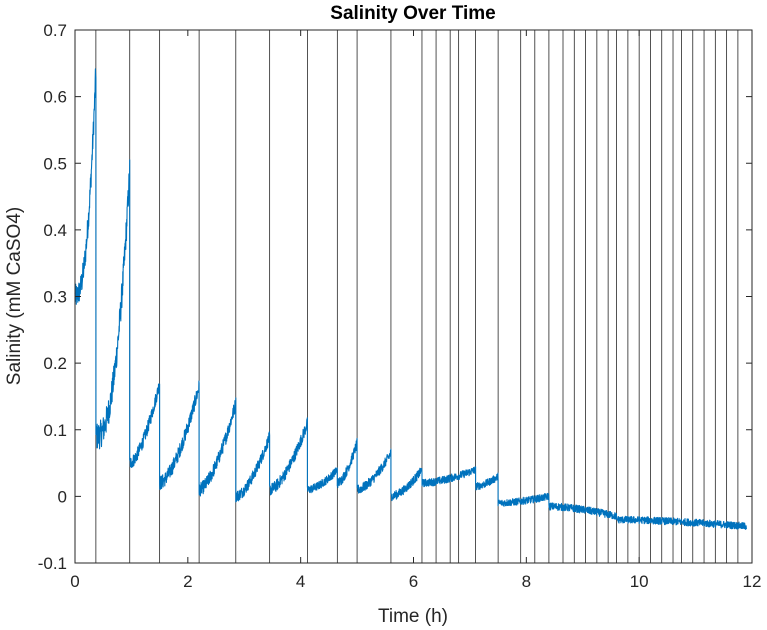 This screenshot has height=630, width=767. Describe the element at coordinates (62, 496) in the screenshot. I see `y-tick-label: 0` at that location.